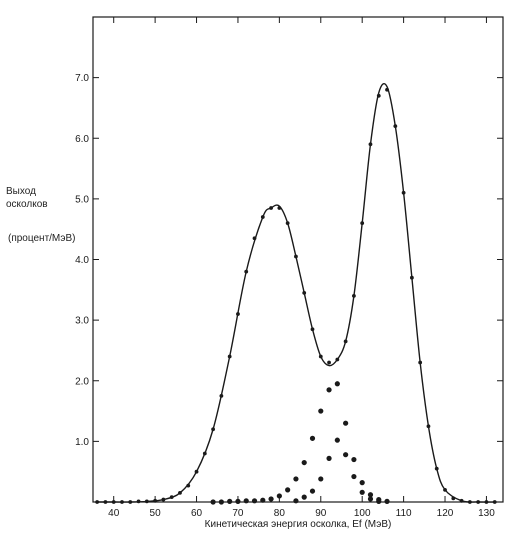 This screenshot has width=527, height=541. I want to click on y-tick-label: 5.0, so click(82, 199).